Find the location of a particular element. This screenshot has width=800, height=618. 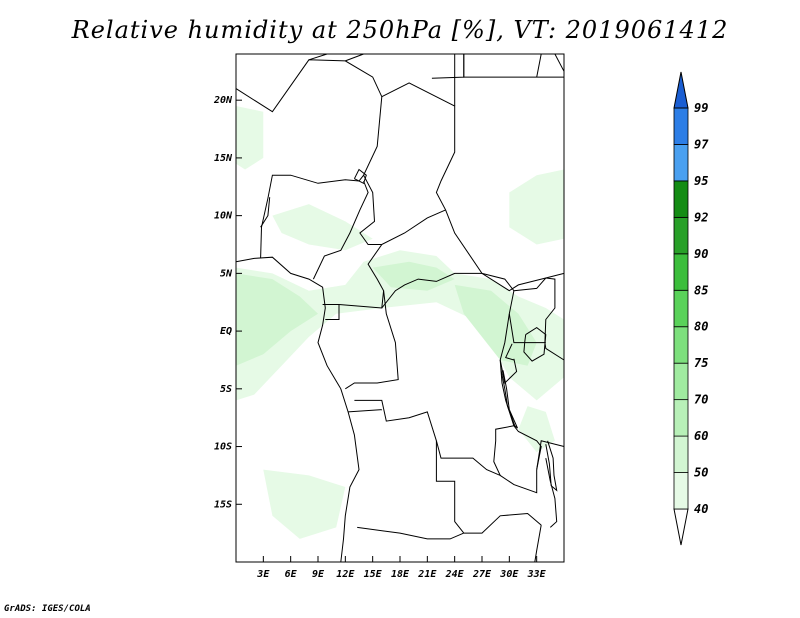

lat-tick-label: 5N is located at coordinates (226, 273).